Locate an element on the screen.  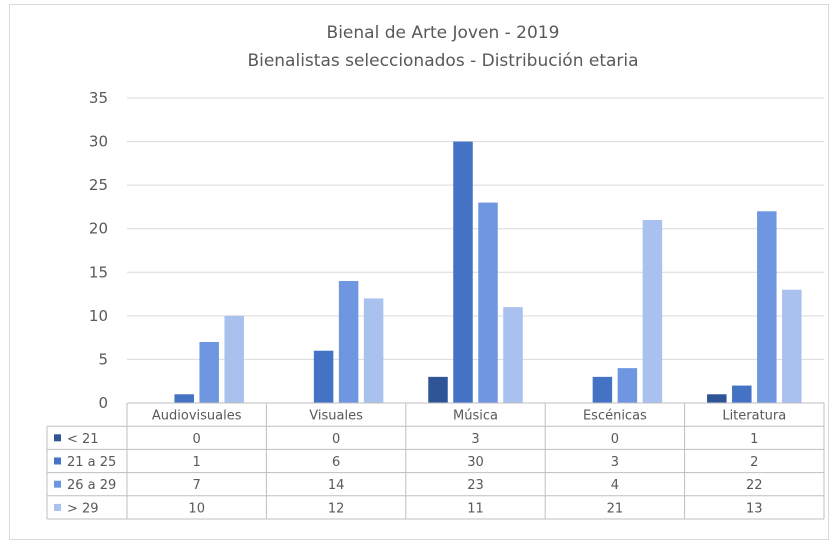
table-cell-26-a-29-escenicas: 4 is located at coordinates (615, 485).